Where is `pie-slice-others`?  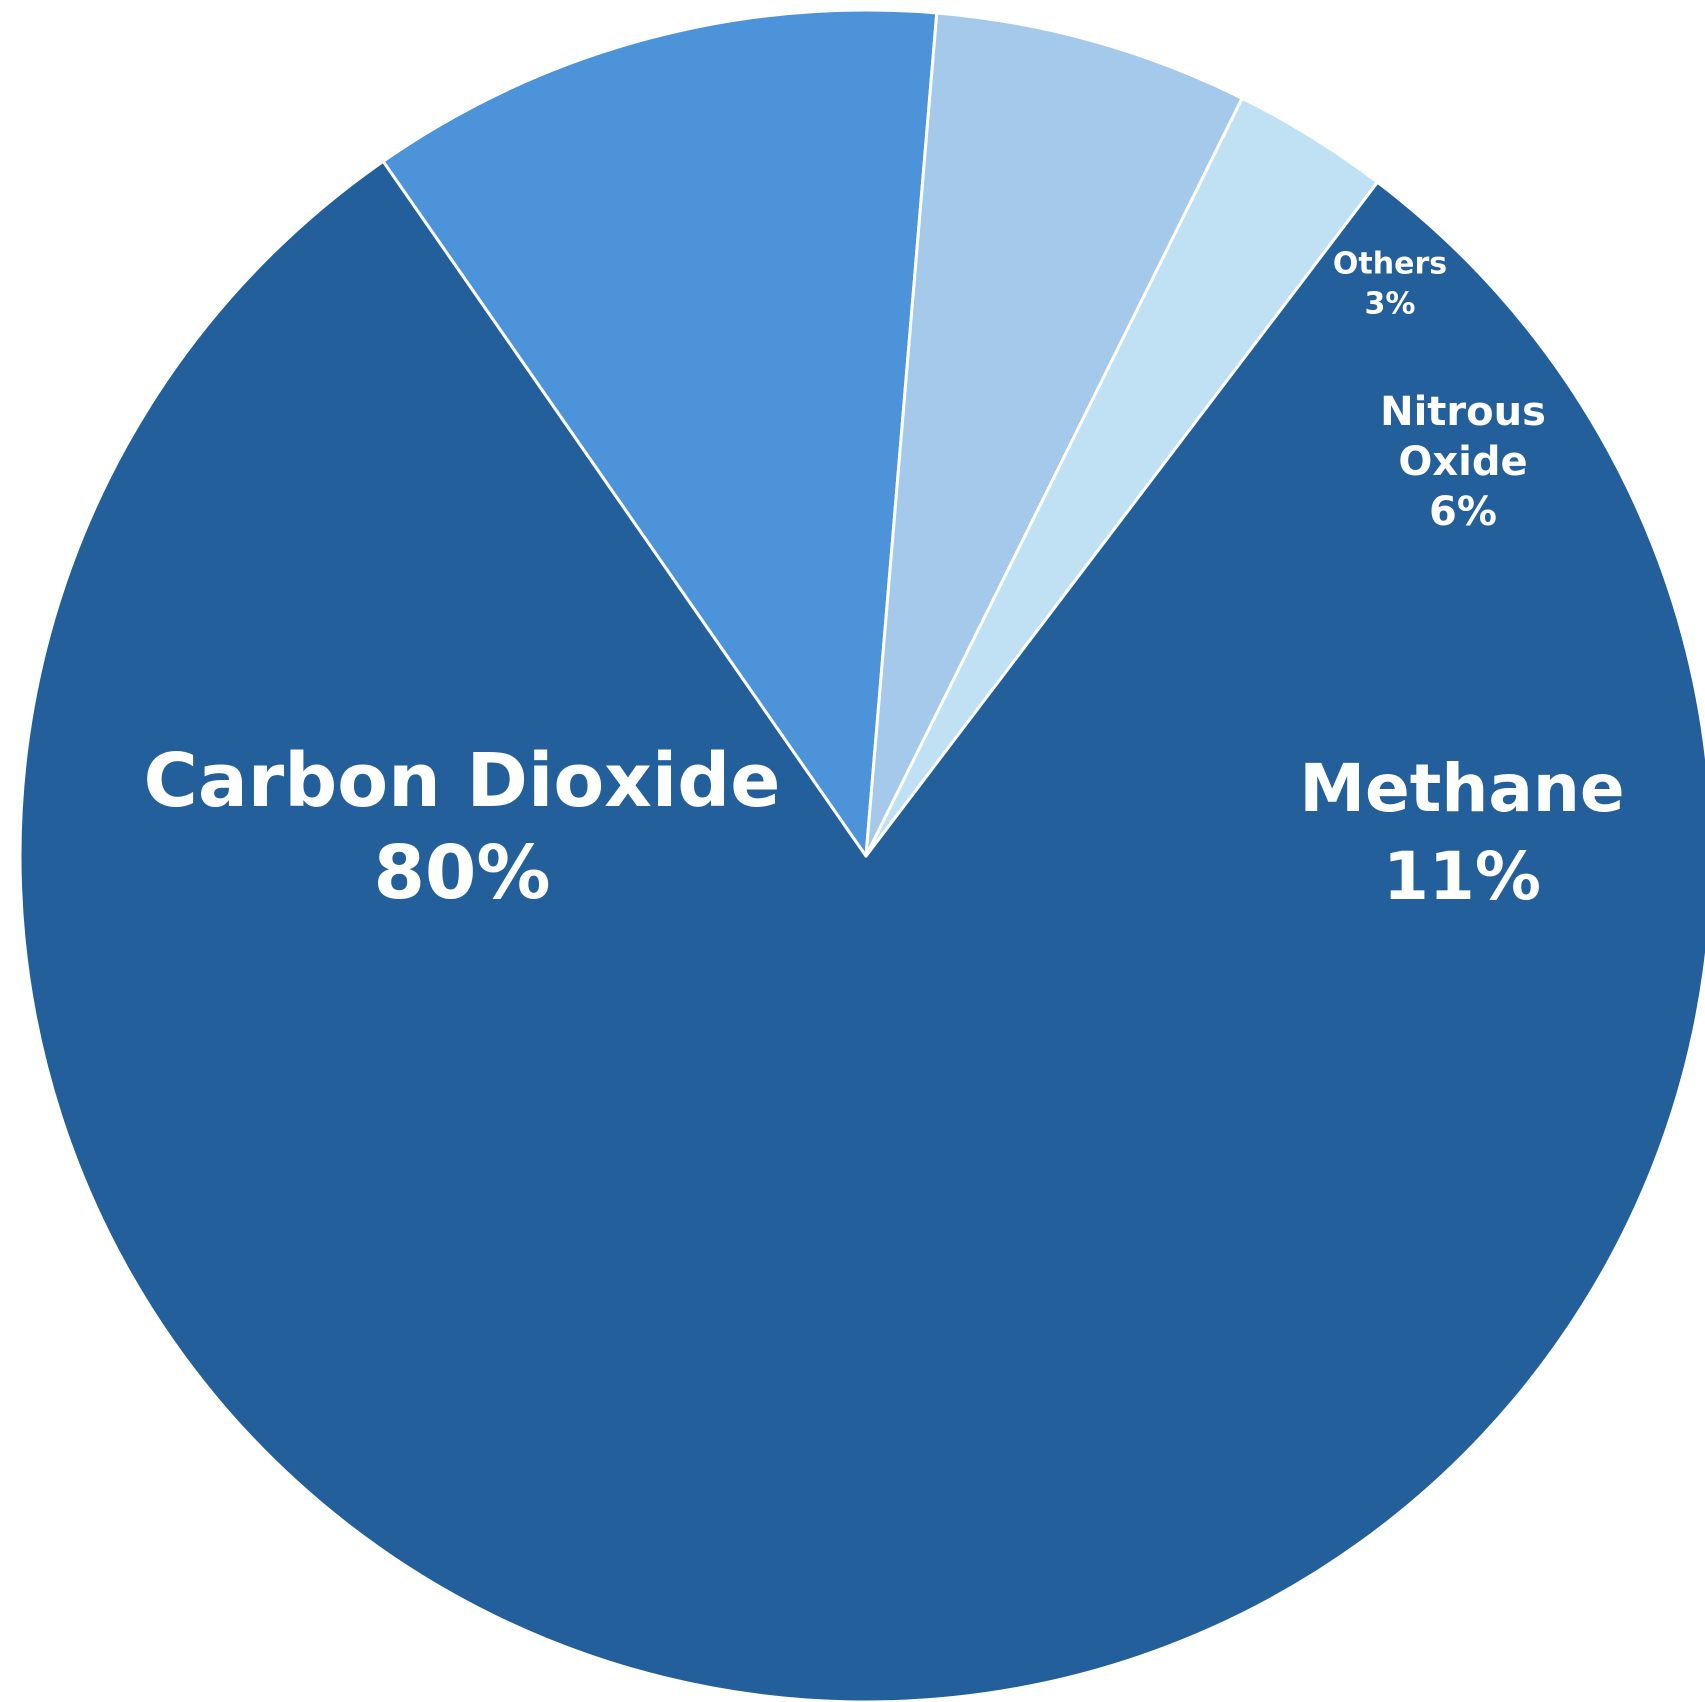
pie-slice-others is located at coordinates (1121, 477).